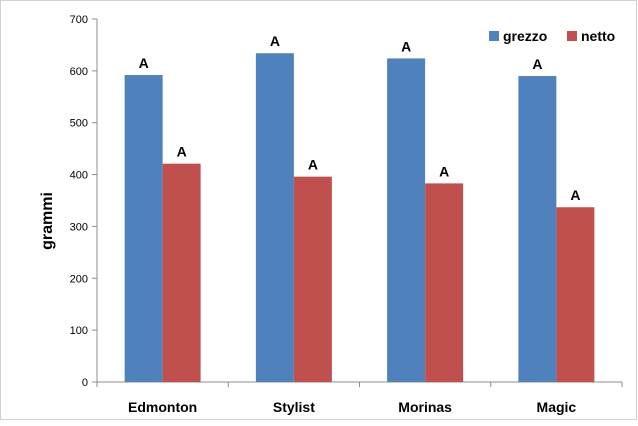 This screenshot has width=638, height=426. I want to click on legend-label-netto: netto, so click(598, 36).